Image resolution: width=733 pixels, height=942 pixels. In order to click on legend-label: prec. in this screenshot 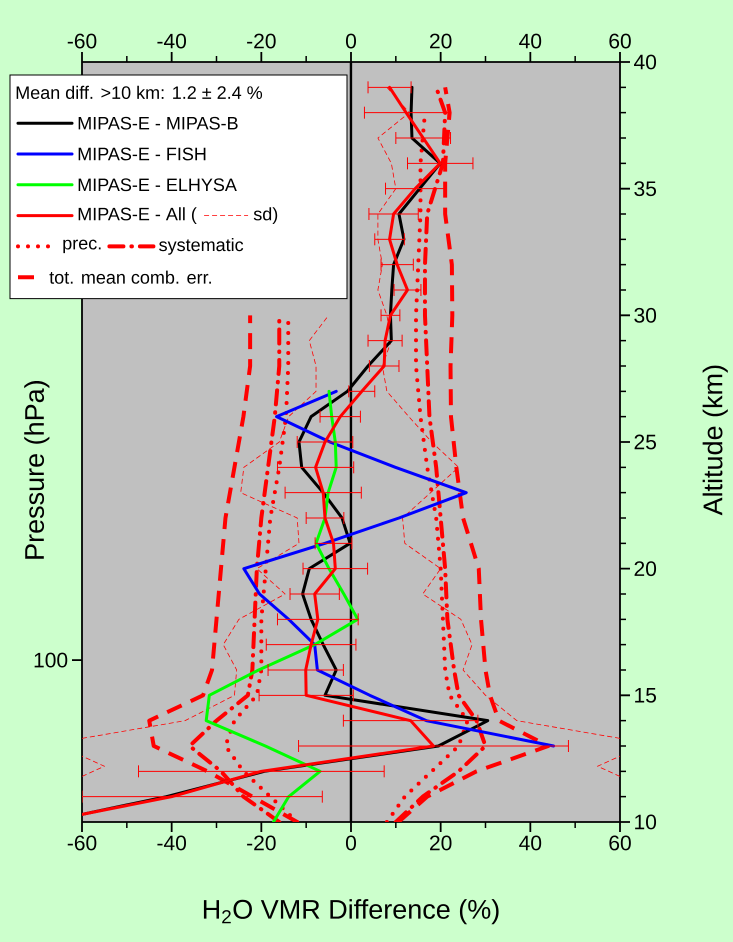, I will do `click(82, 247)`.